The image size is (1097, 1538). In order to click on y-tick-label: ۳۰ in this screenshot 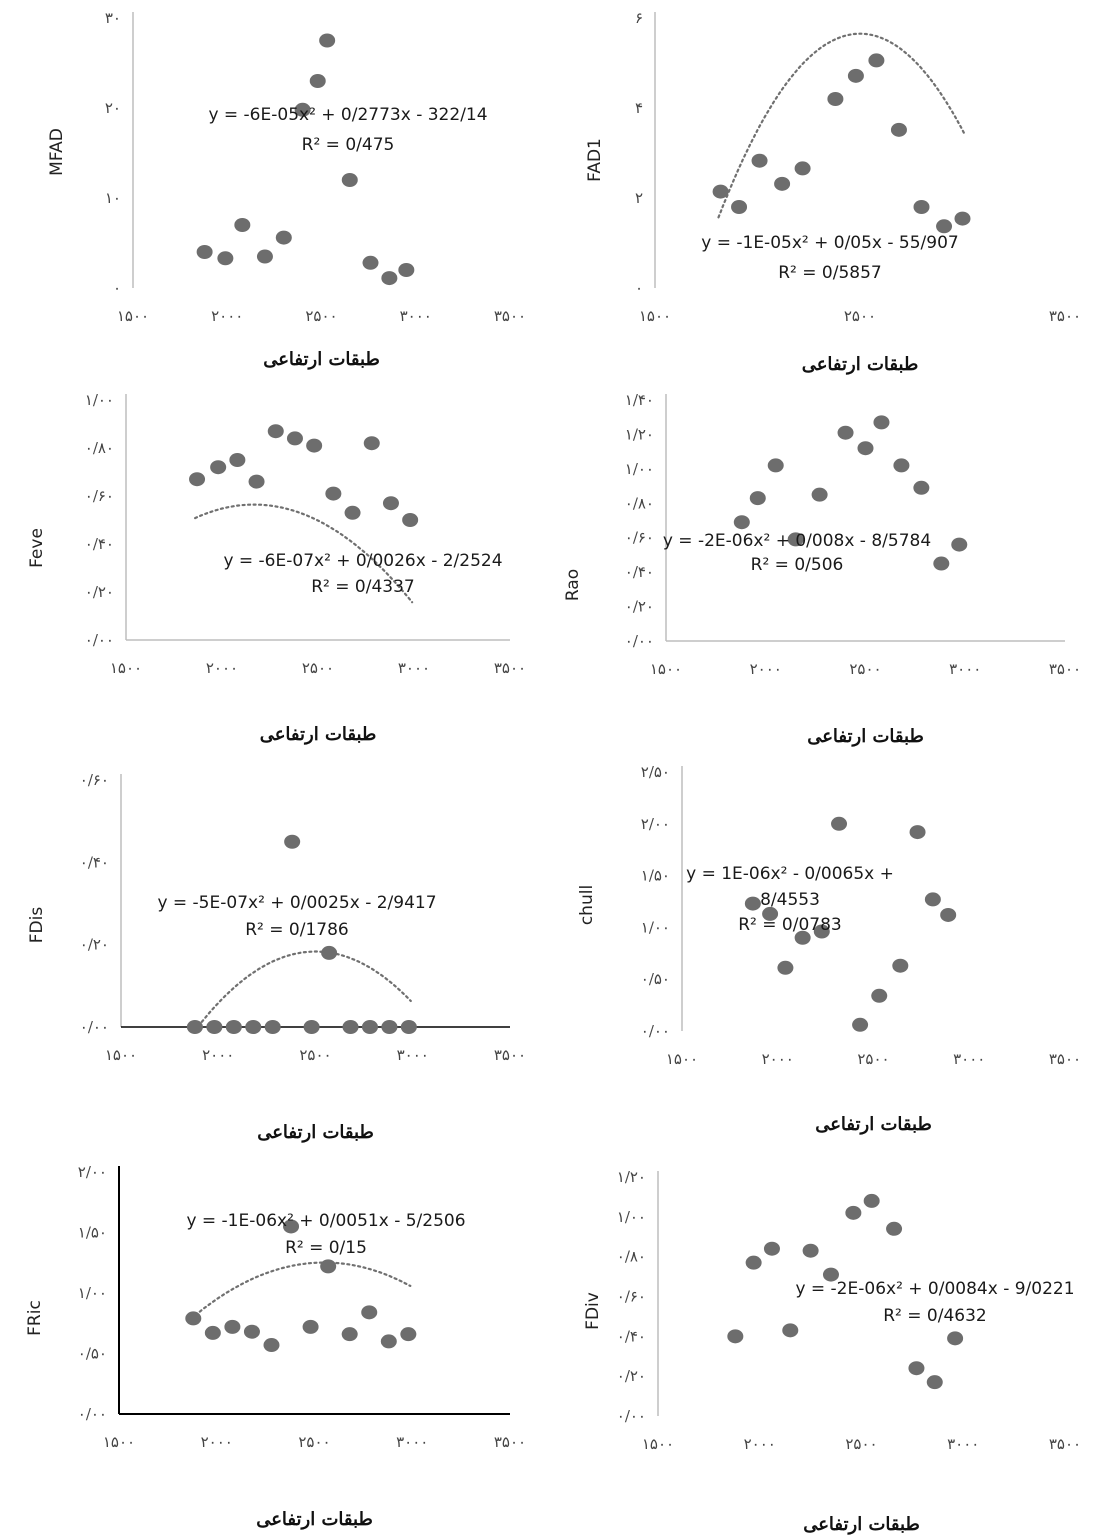, I will do `click(113, 18)`.